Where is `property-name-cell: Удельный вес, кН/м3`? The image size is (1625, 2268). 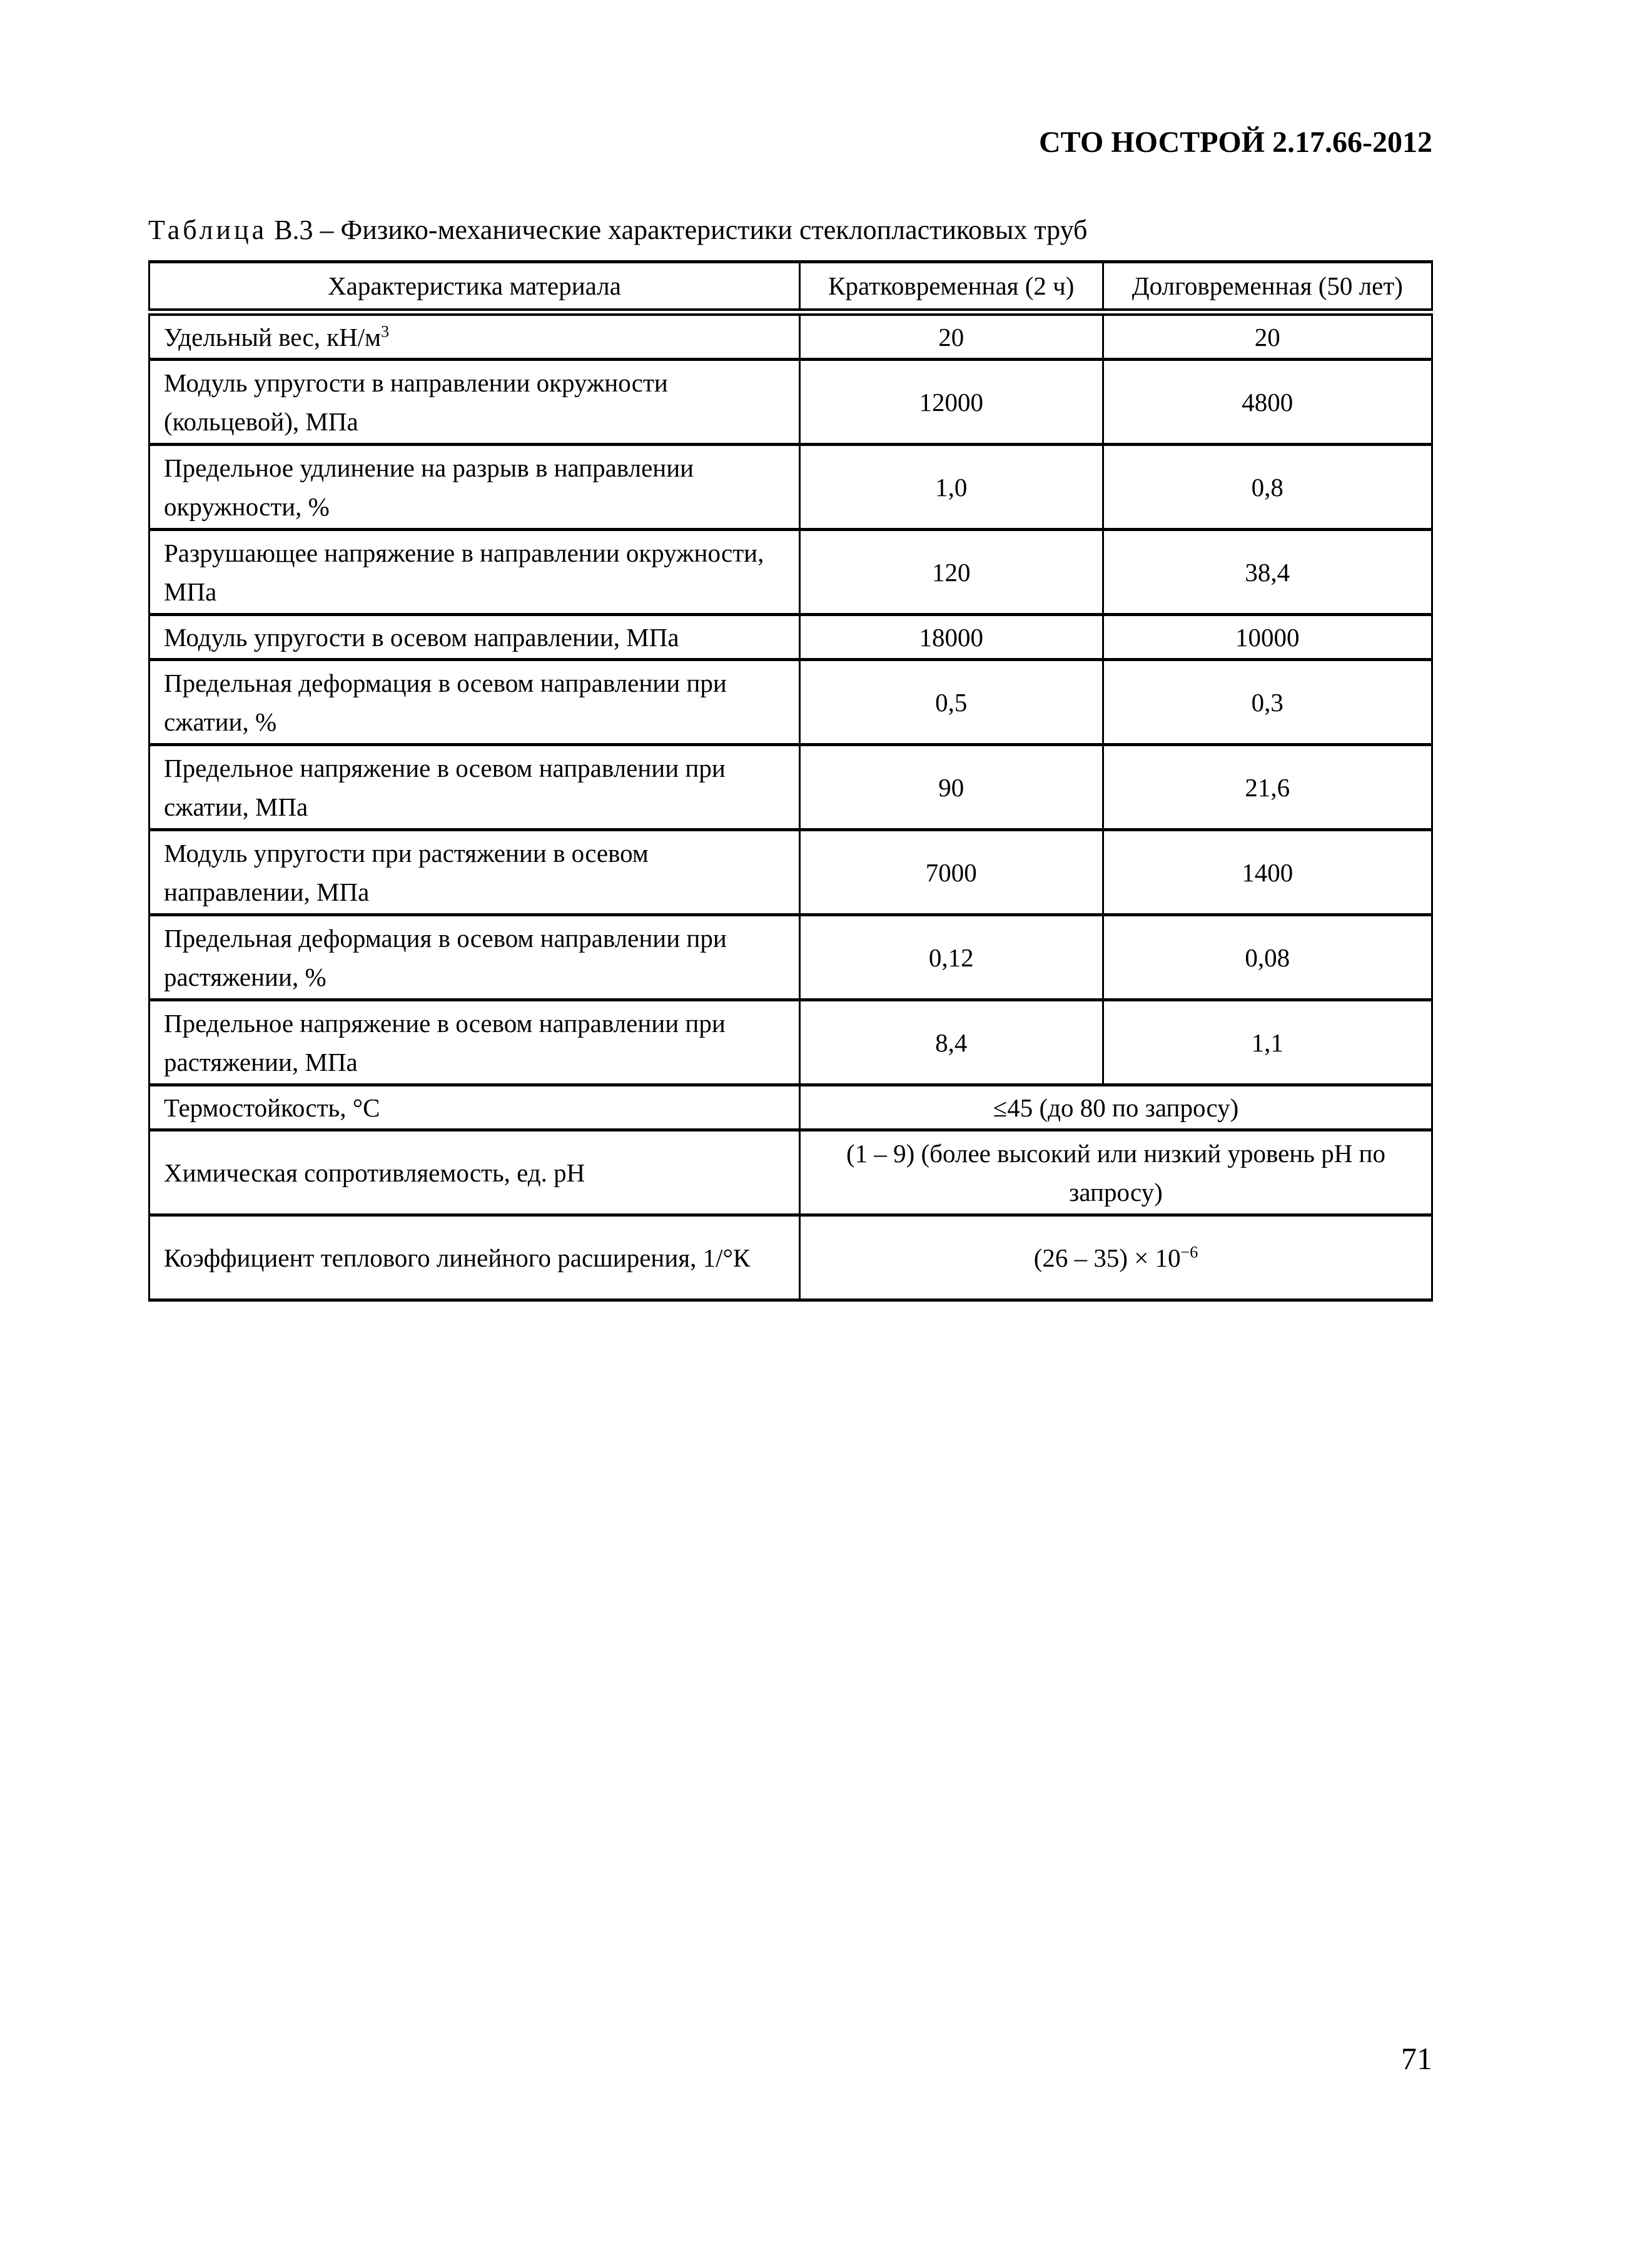
property-name-cell: Удельный вес, кН/м3 is located at coordinates (474, 335).